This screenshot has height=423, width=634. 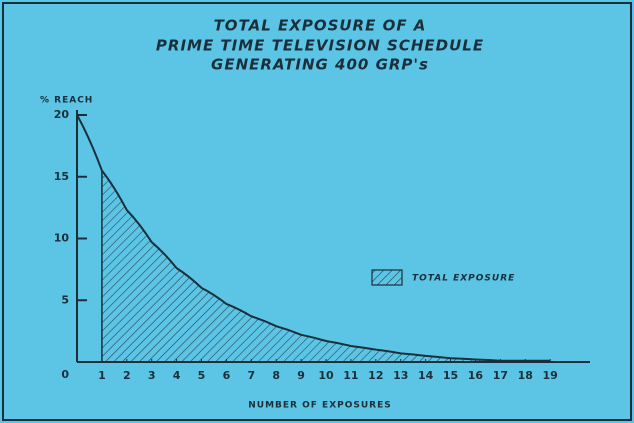 I want to click on x-tick-label: 6, so click(x=227, y=375).